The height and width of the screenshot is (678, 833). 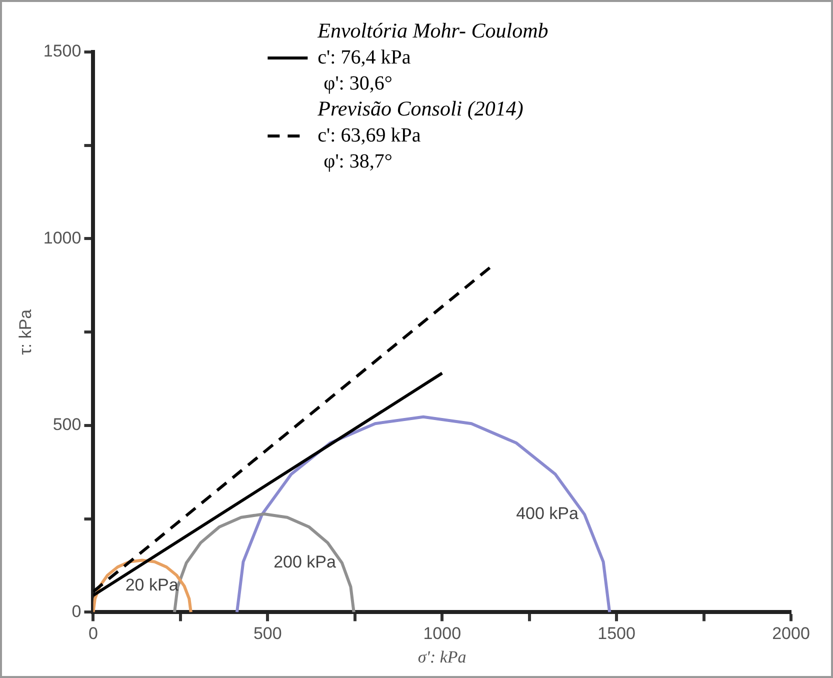 I want to click on x-tick-label: 2000, so click(x=791, y=634).